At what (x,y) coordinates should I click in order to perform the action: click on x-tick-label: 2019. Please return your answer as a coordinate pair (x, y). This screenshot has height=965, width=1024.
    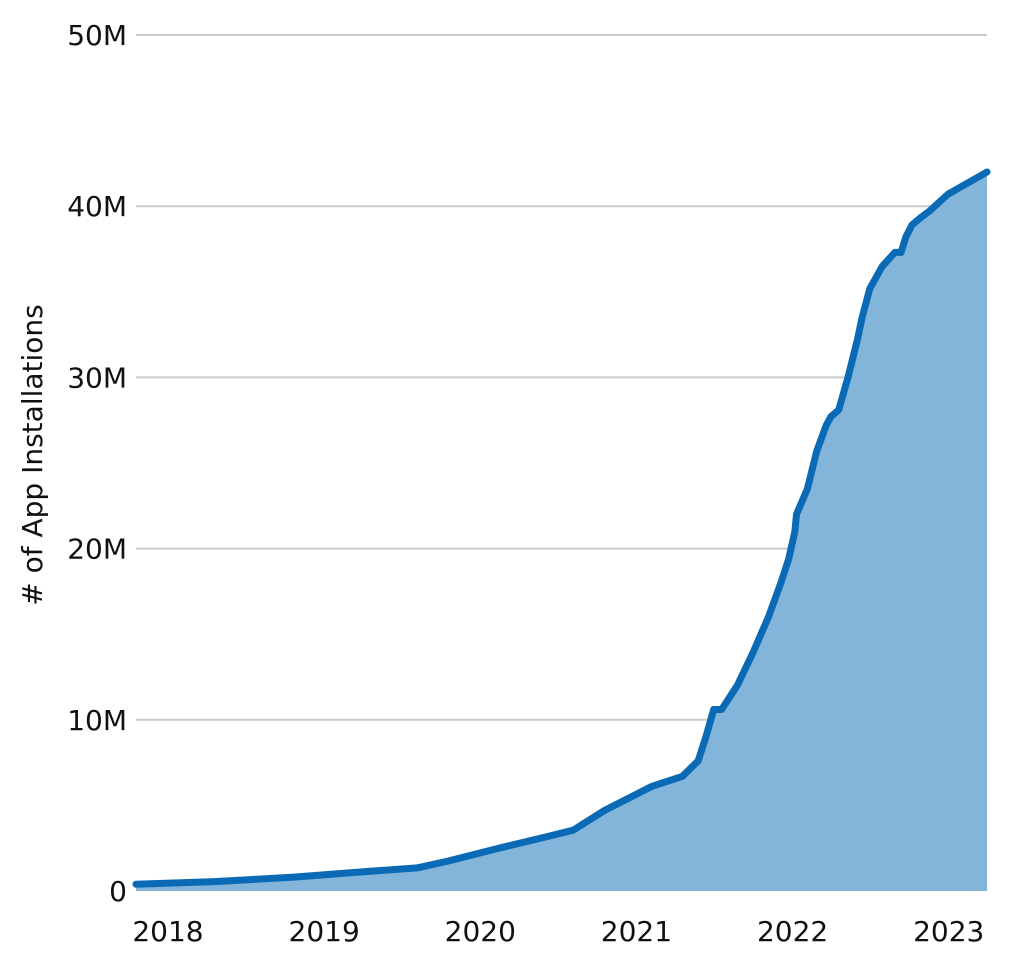
    Looking at the image, I should click on (324, 931).